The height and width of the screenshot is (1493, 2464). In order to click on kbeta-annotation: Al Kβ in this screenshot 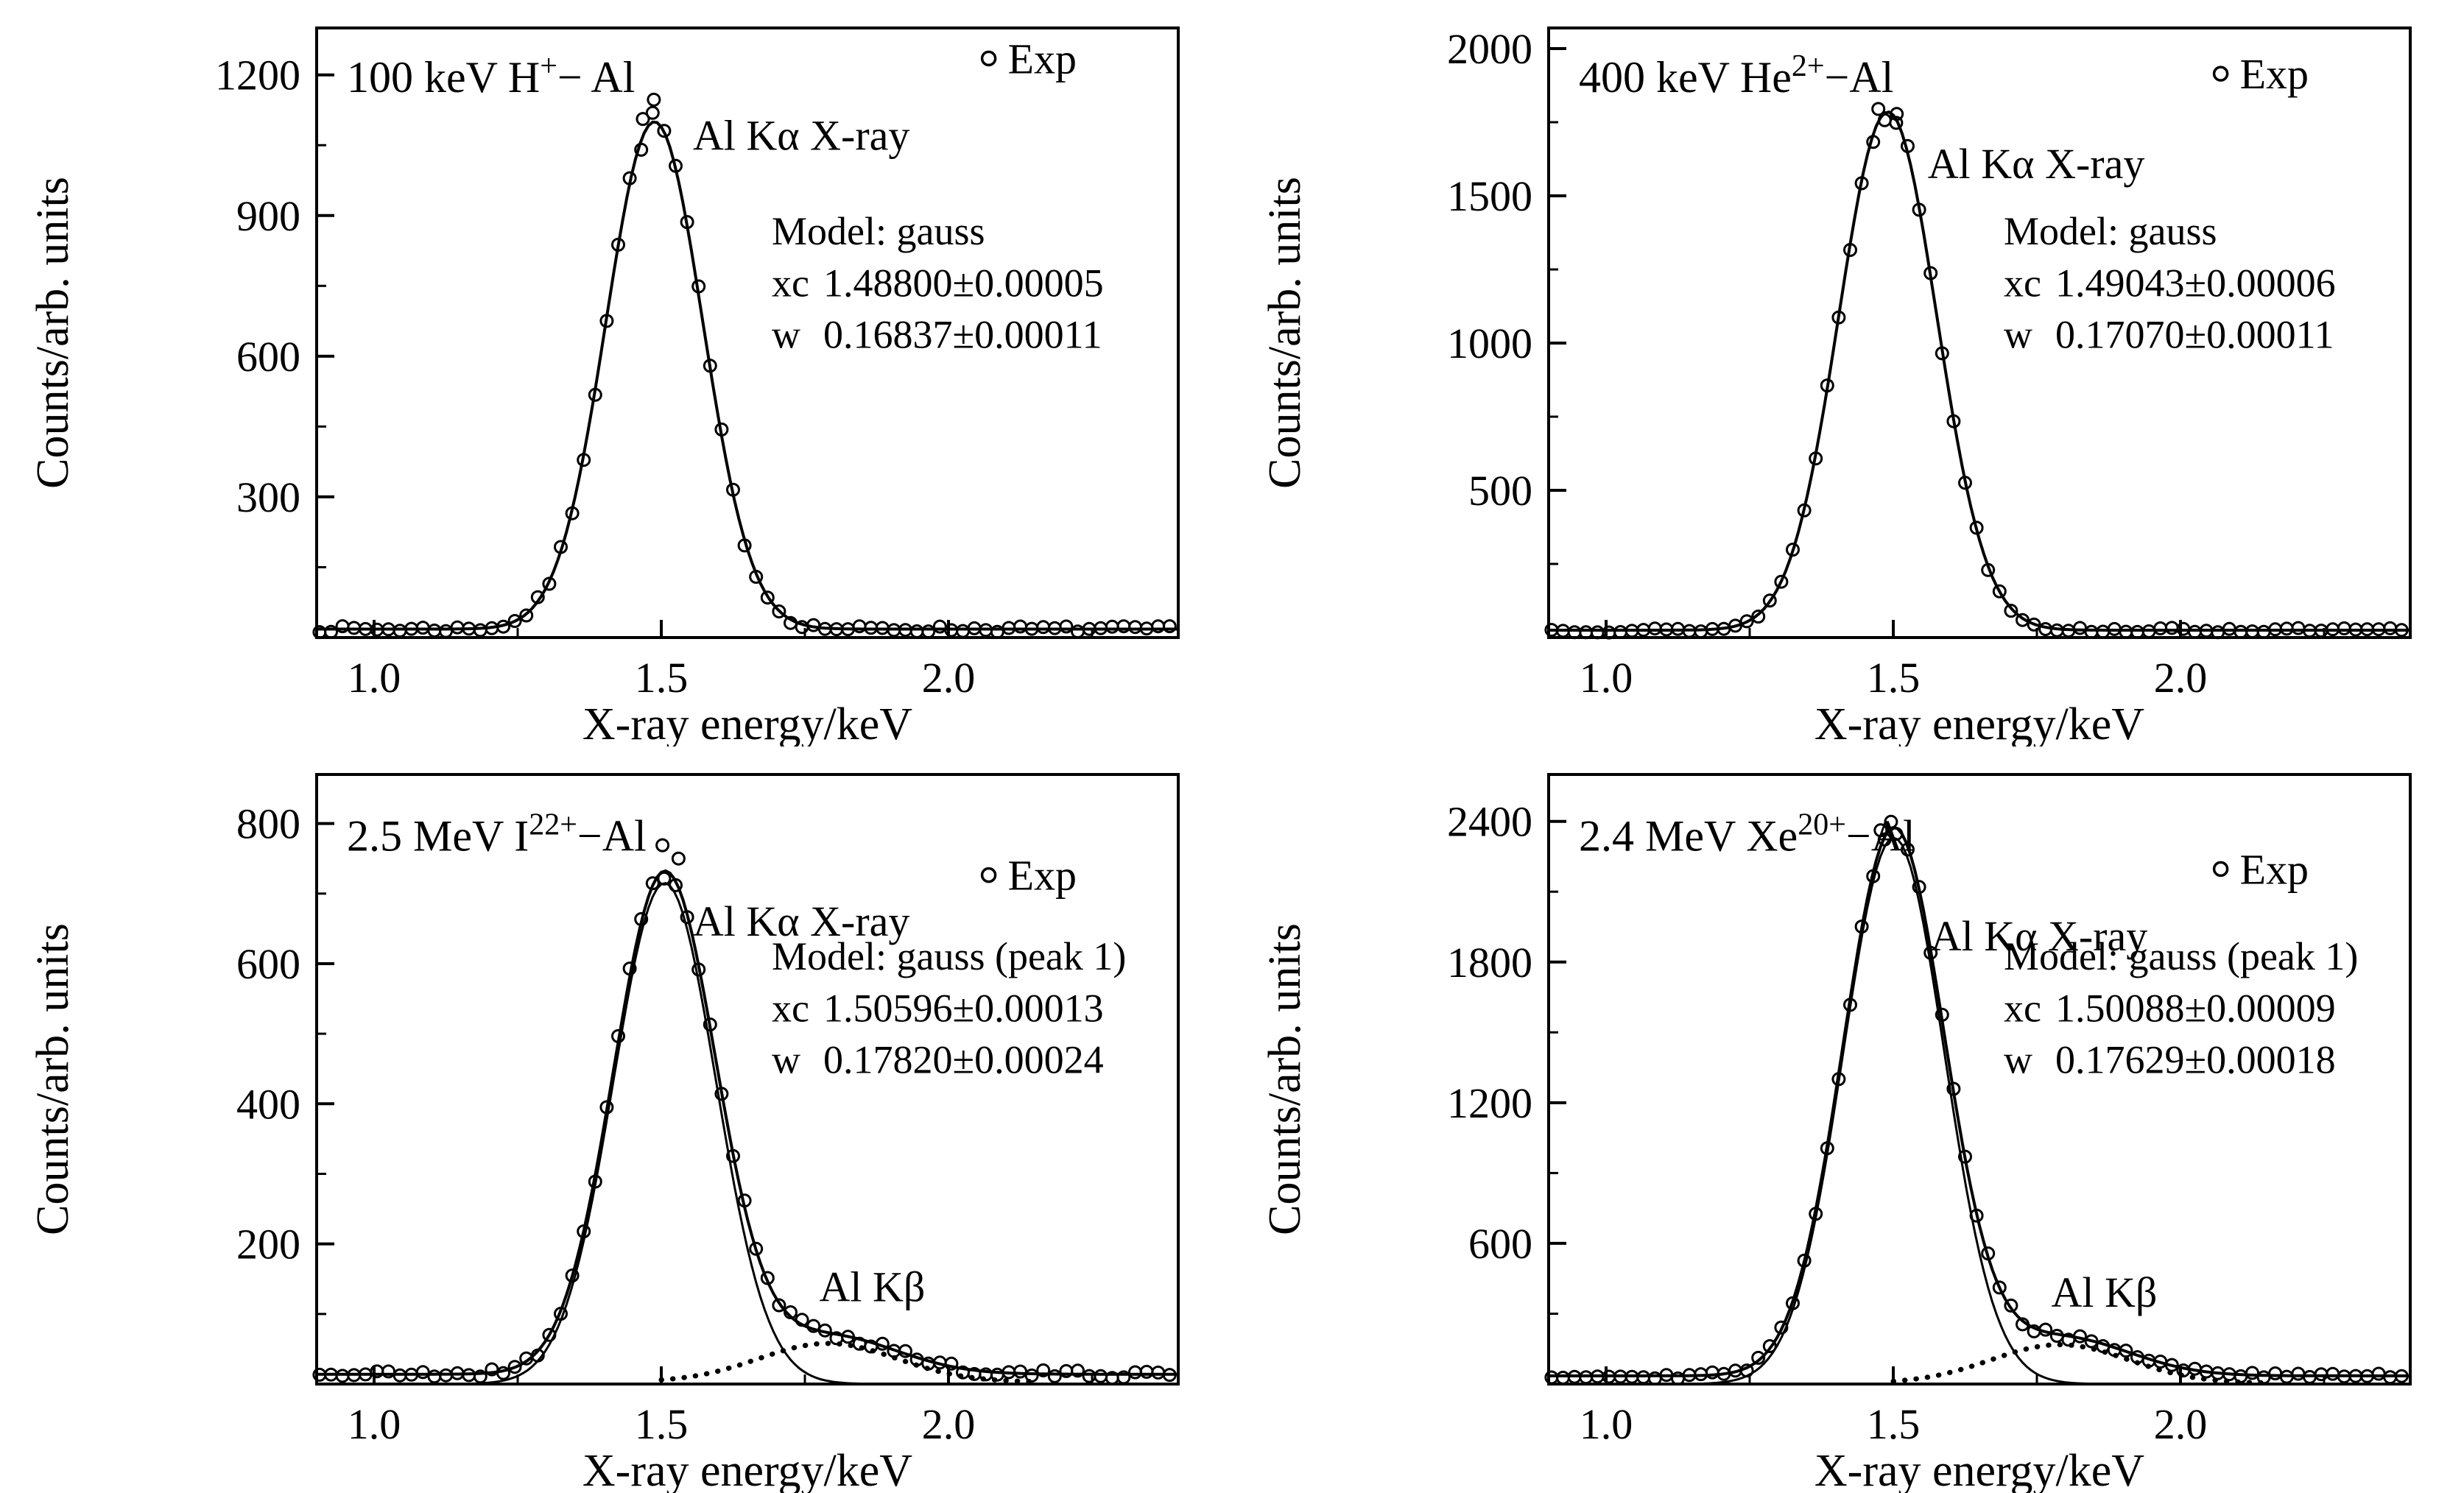, I will do `click(873, 1287)`.